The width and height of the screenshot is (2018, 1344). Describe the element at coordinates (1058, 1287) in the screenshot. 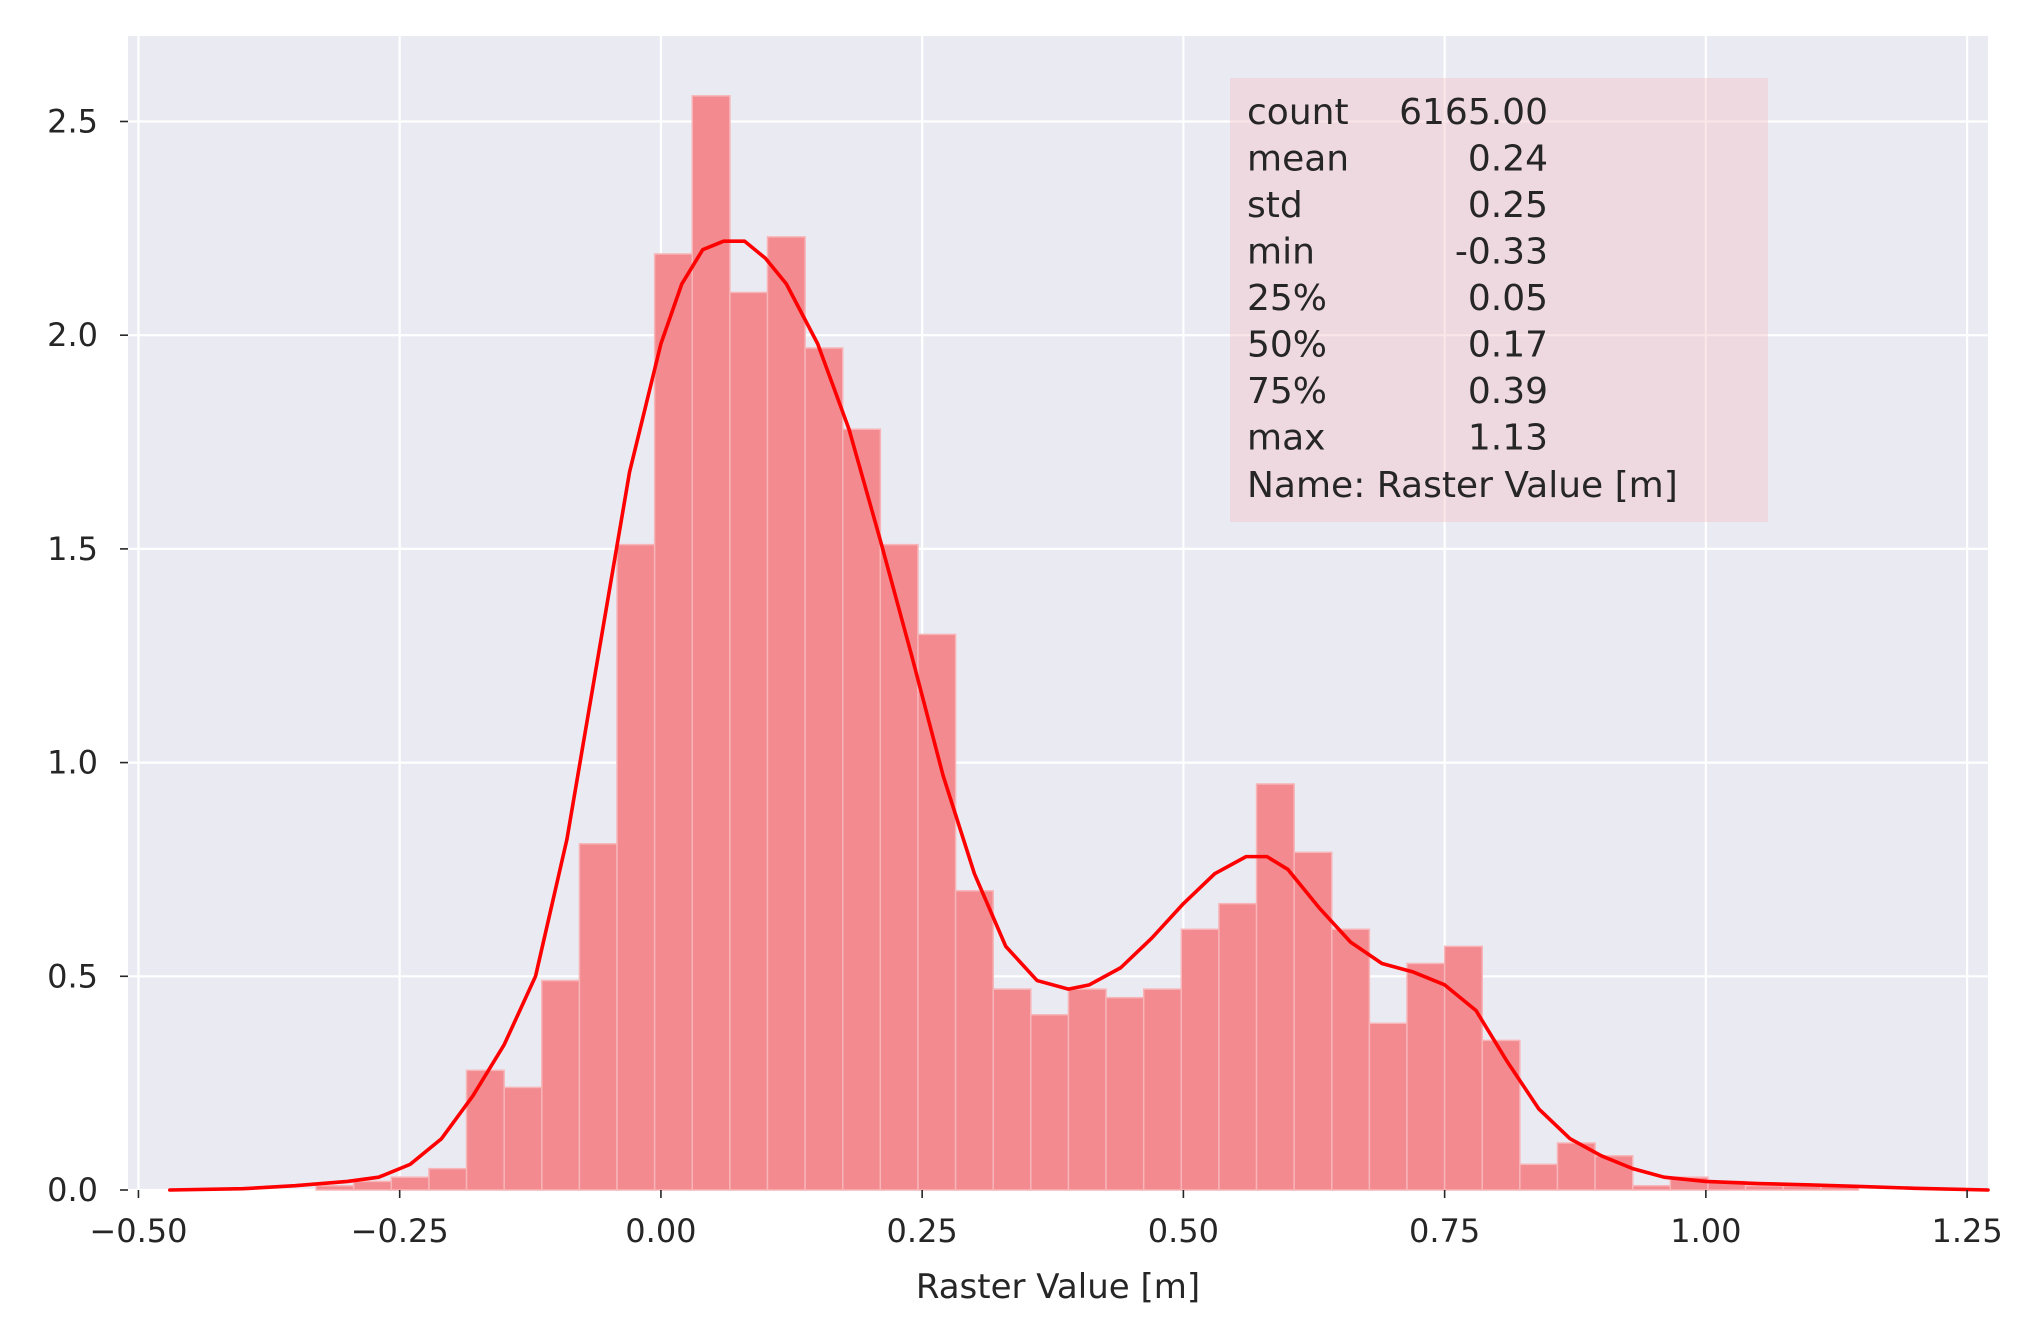

I see `x-axis-title: Raster Value [m]` at that location.